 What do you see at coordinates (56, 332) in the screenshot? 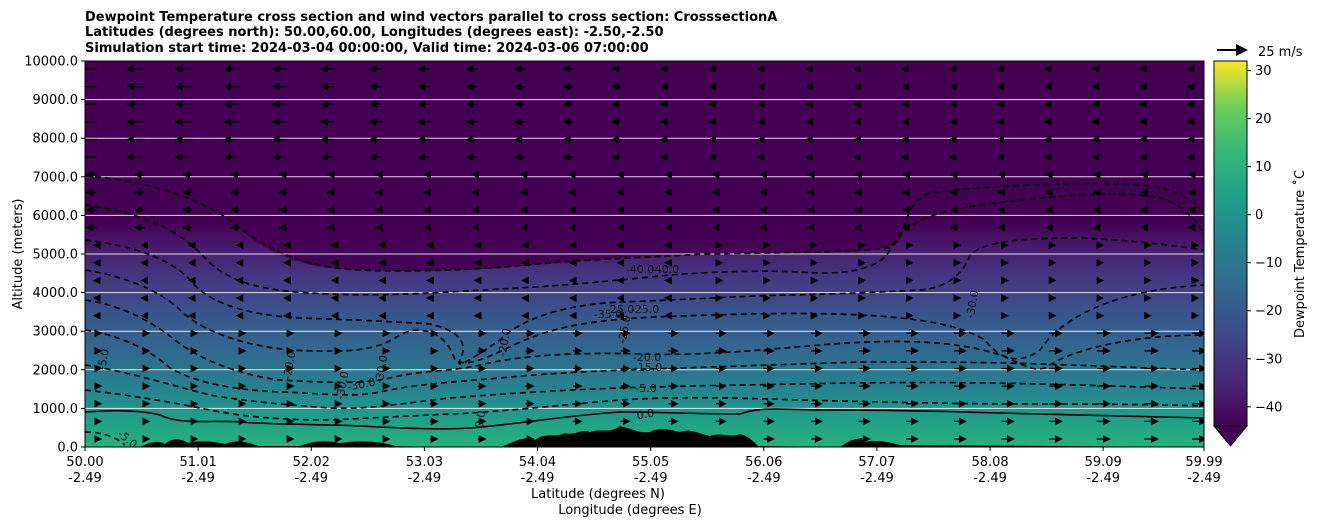
I see `y-tick-label: 3000.0` at bounding box center [56, 332].